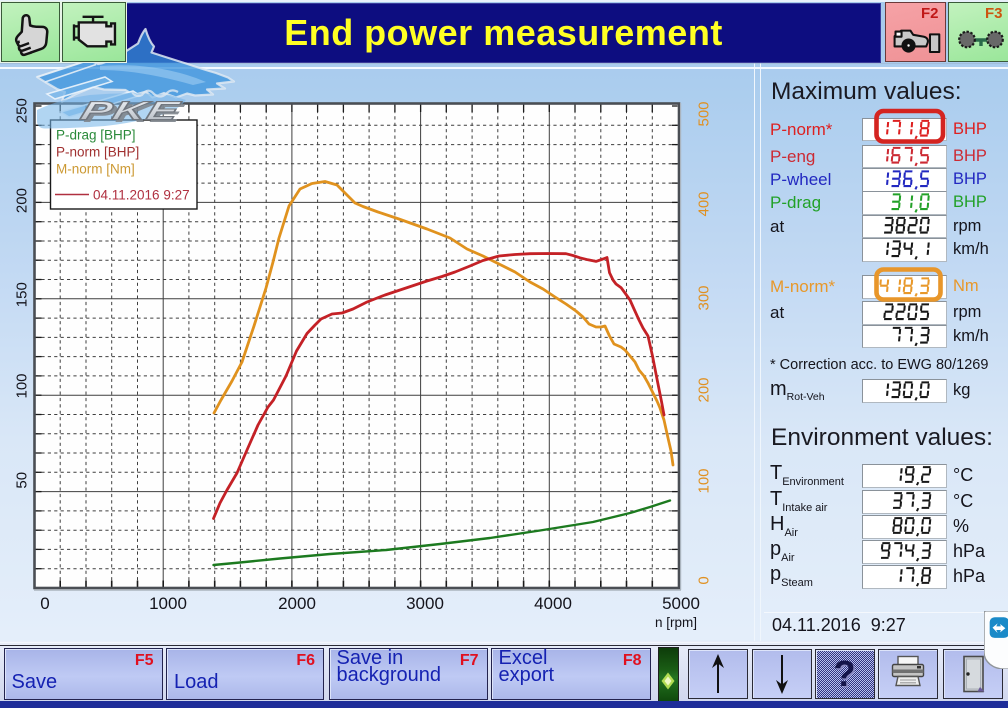 This screenshot has height=708, width=1008. I want to click on svg-text: P-drag [BHP], so click(96, 135).